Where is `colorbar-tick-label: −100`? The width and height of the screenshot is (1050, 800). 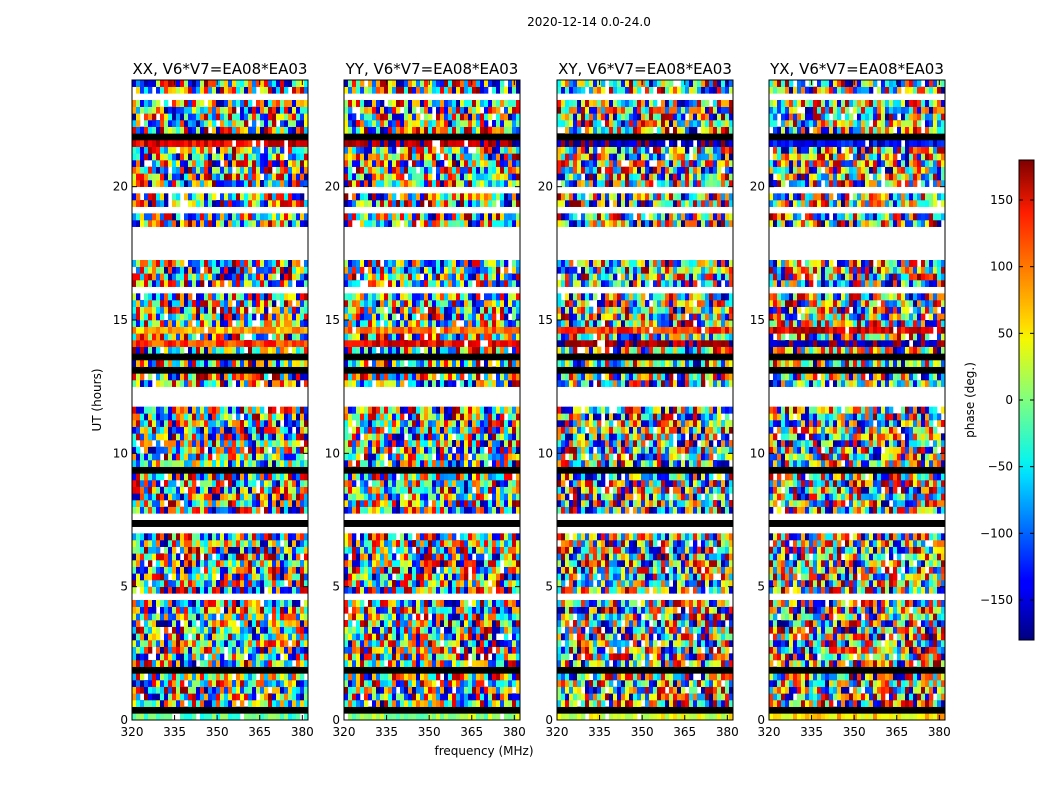 colorbar-tick-label: −100 is located at coordinates (996, 533).